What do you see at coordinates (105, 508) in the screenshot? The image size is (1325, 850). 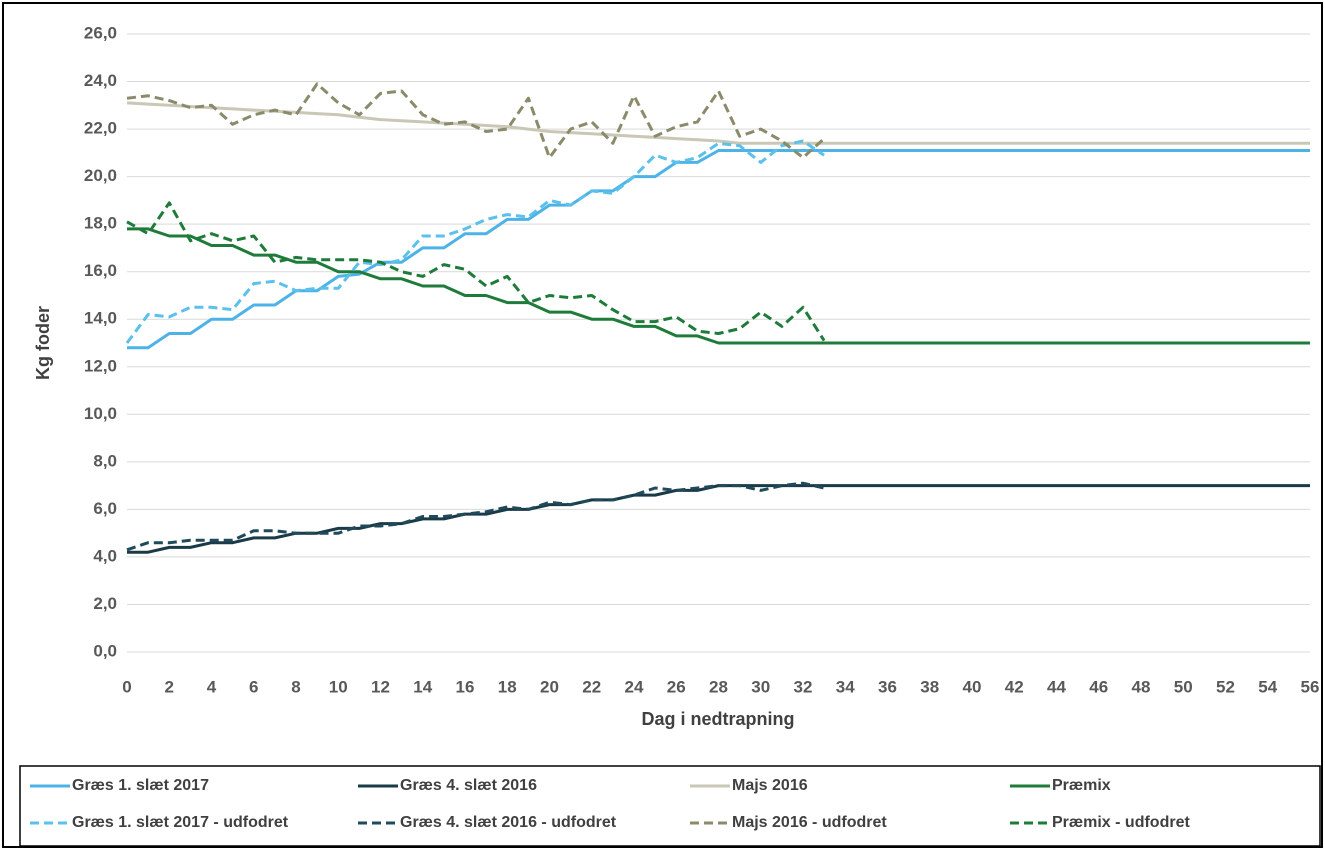 I see `y-tick-label: 6,0` at bounding box center [105, 508].